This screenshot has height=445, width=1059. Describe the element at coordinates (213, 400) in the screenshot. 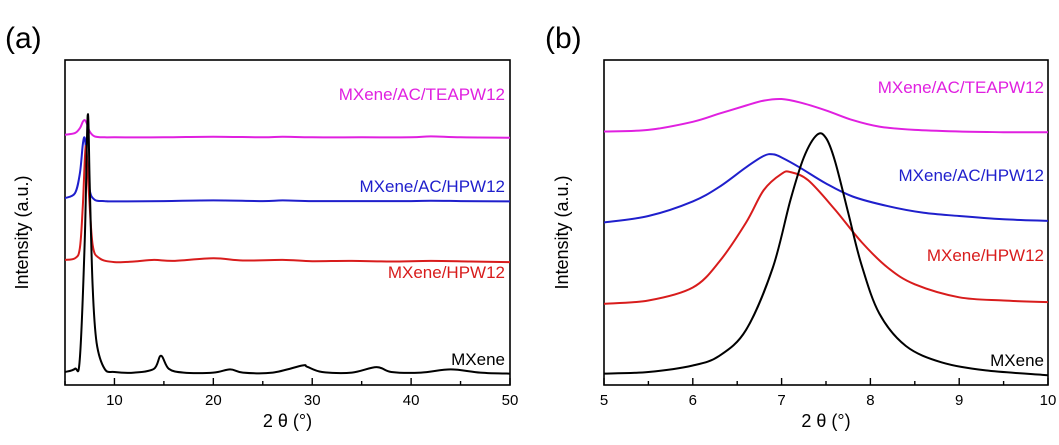

I see `x-tick-label: 20` at that location.